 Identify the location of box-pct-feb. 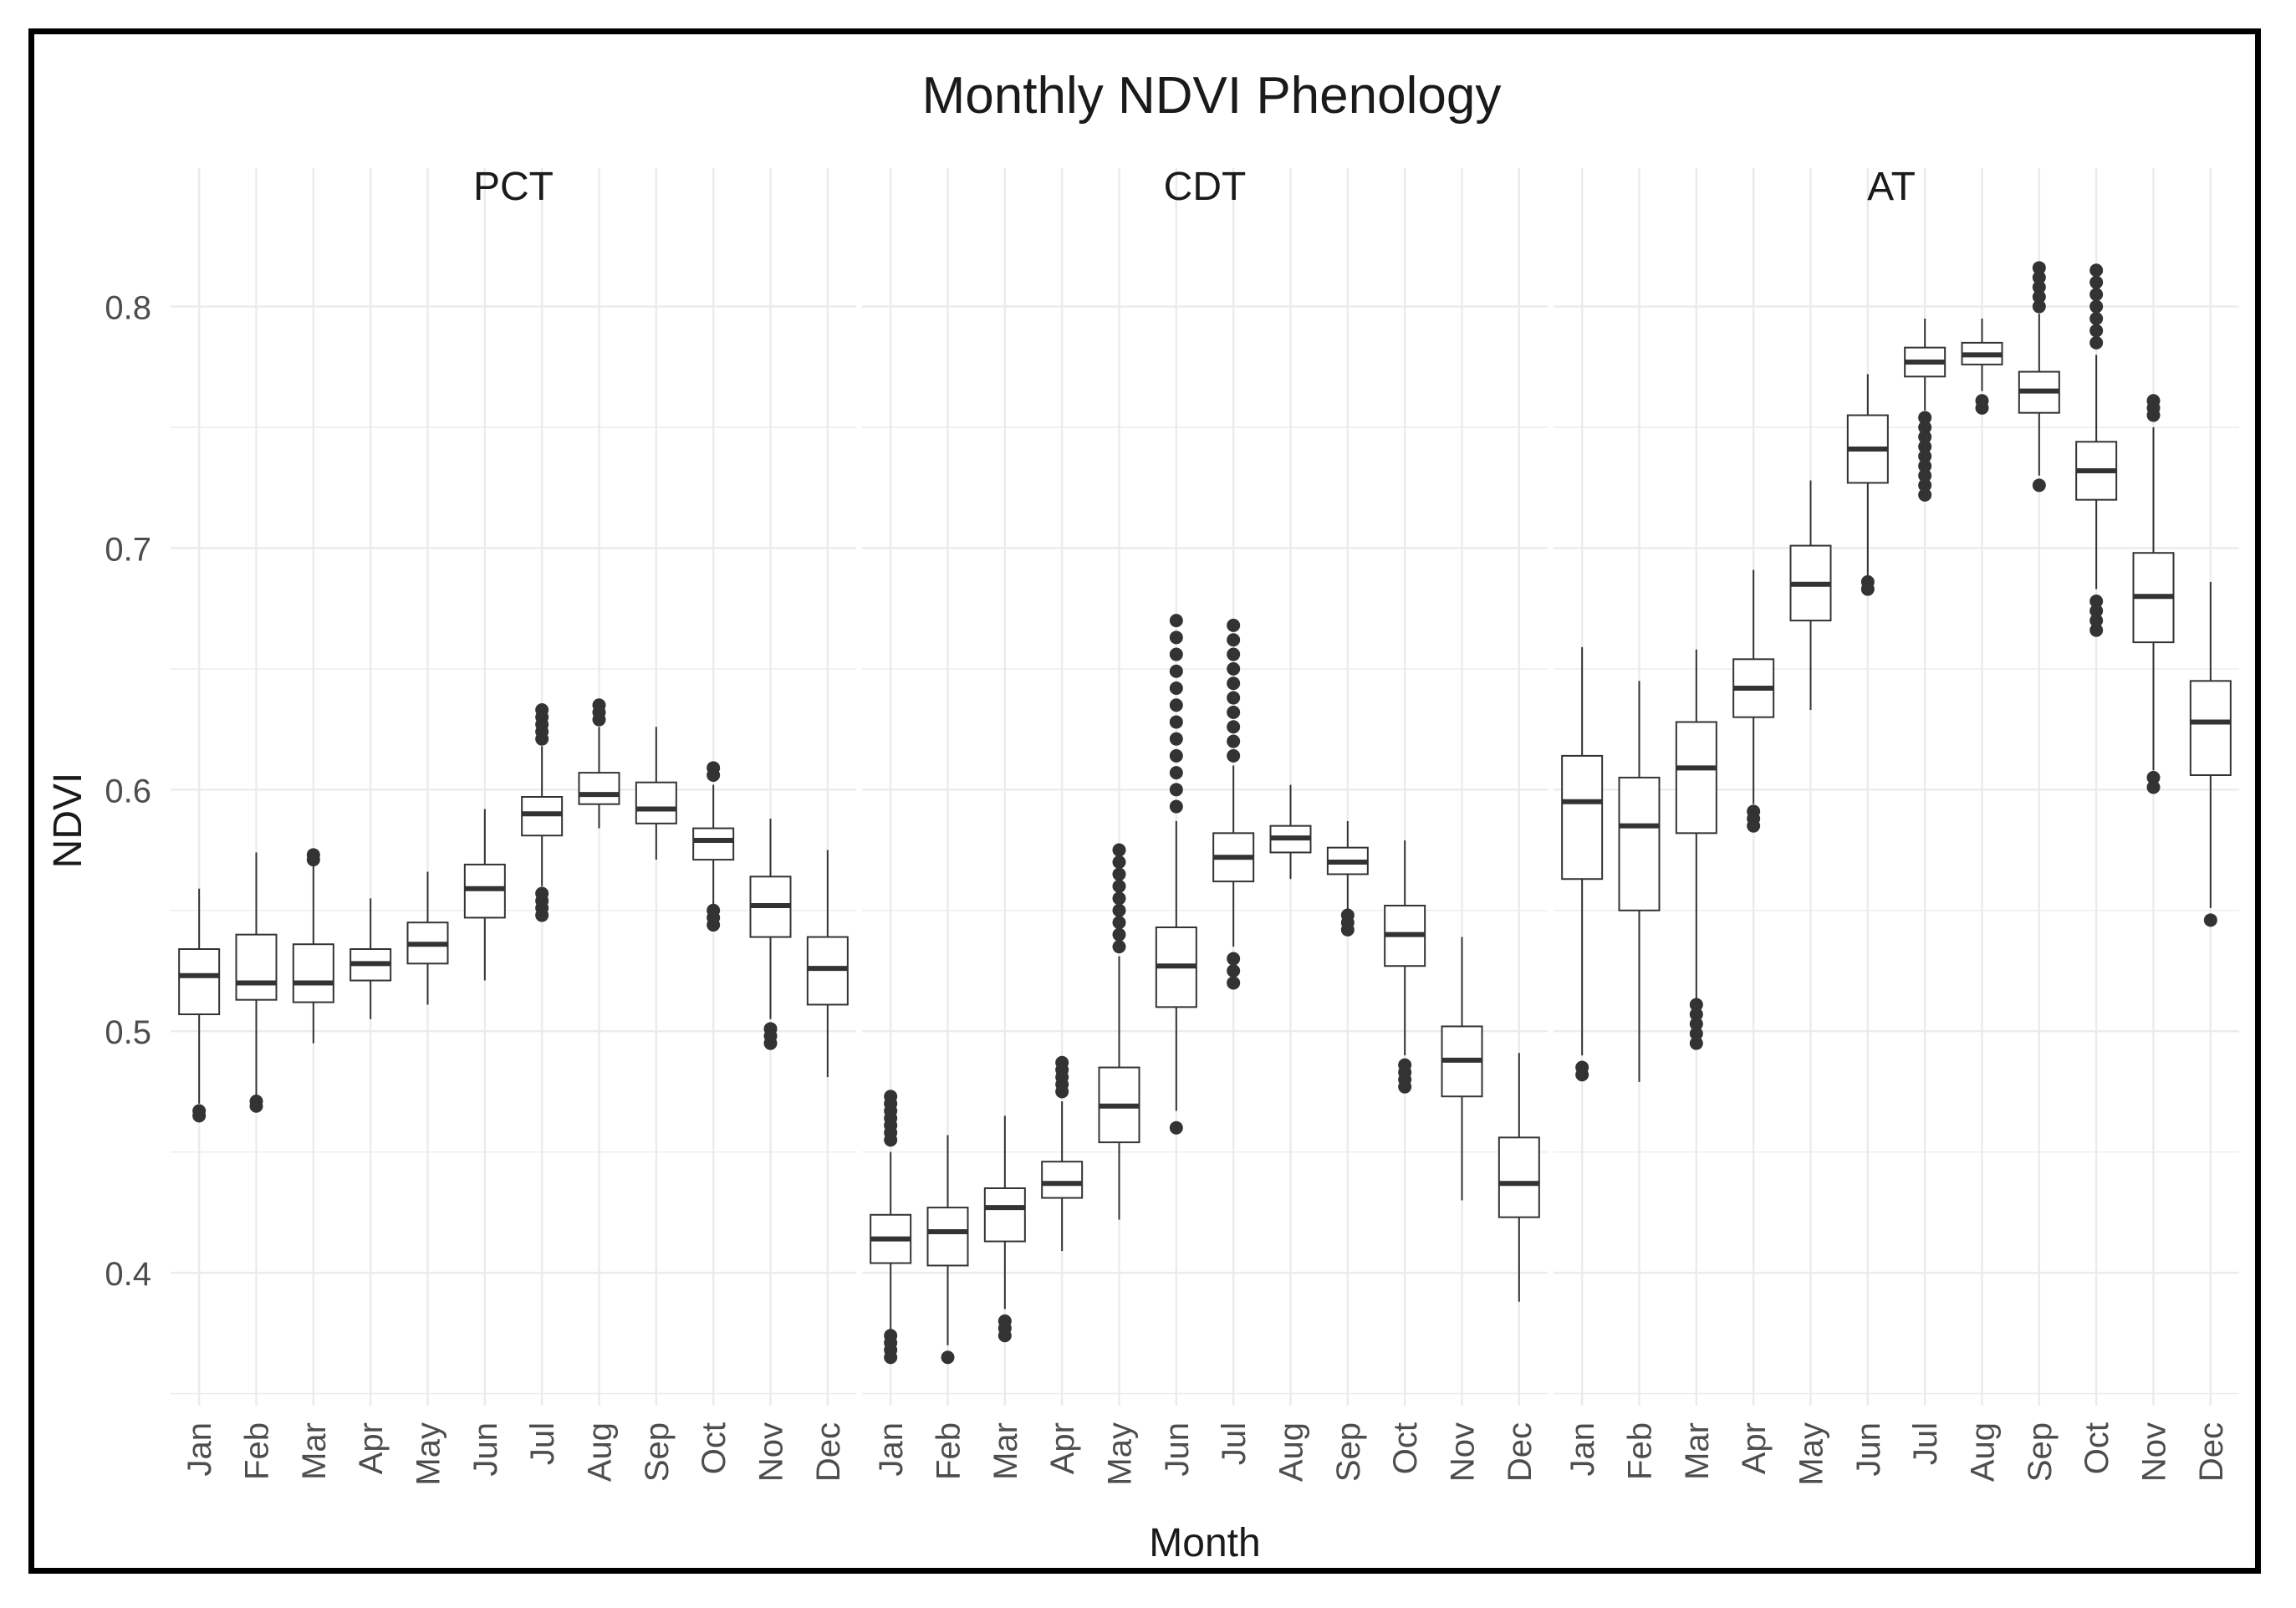
(256, 982).